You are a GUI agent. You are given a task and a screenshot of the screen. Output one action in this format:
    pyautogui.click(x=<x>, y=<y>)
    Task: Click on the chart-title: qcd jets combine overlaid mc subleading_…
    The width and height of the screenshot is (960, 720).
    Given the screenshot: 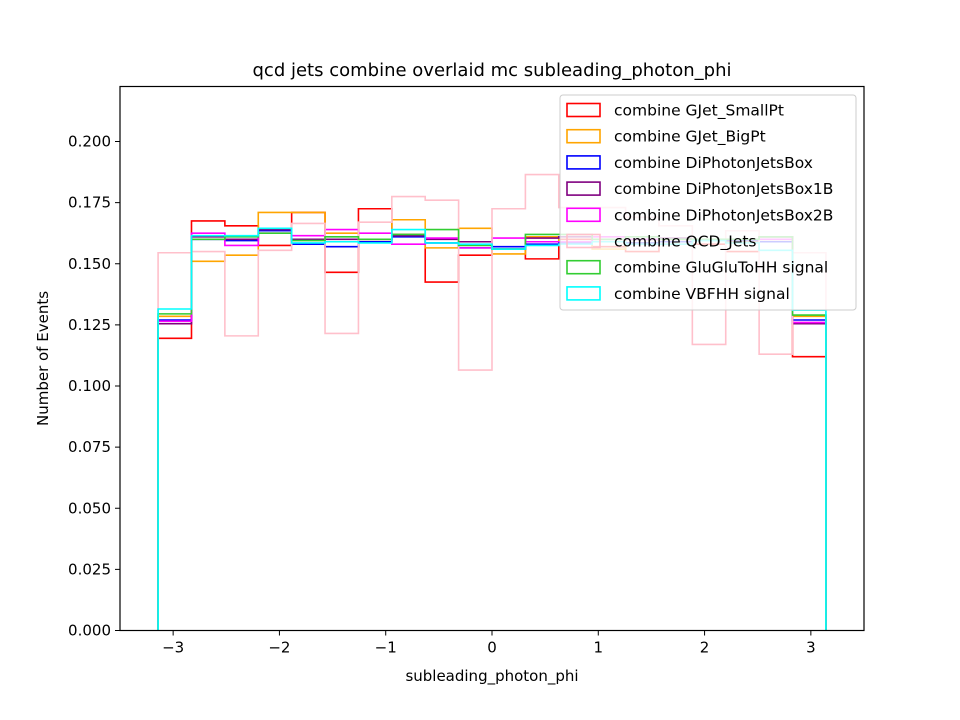 What is the action you would take?
    pyautogui.click(x=492, y=70)
    